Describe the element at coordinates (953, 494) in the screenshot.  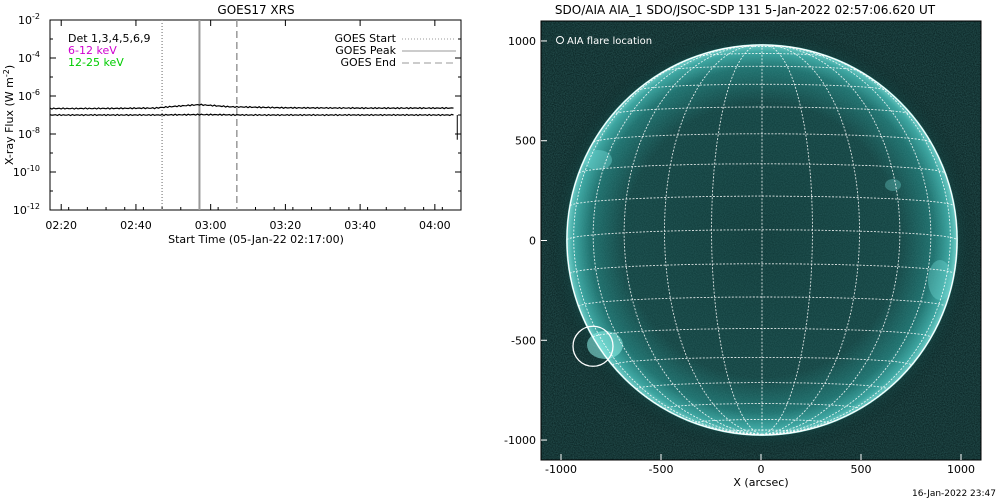
I see `plot-timestamp: 16-Jan-2022 23:47` at that location.